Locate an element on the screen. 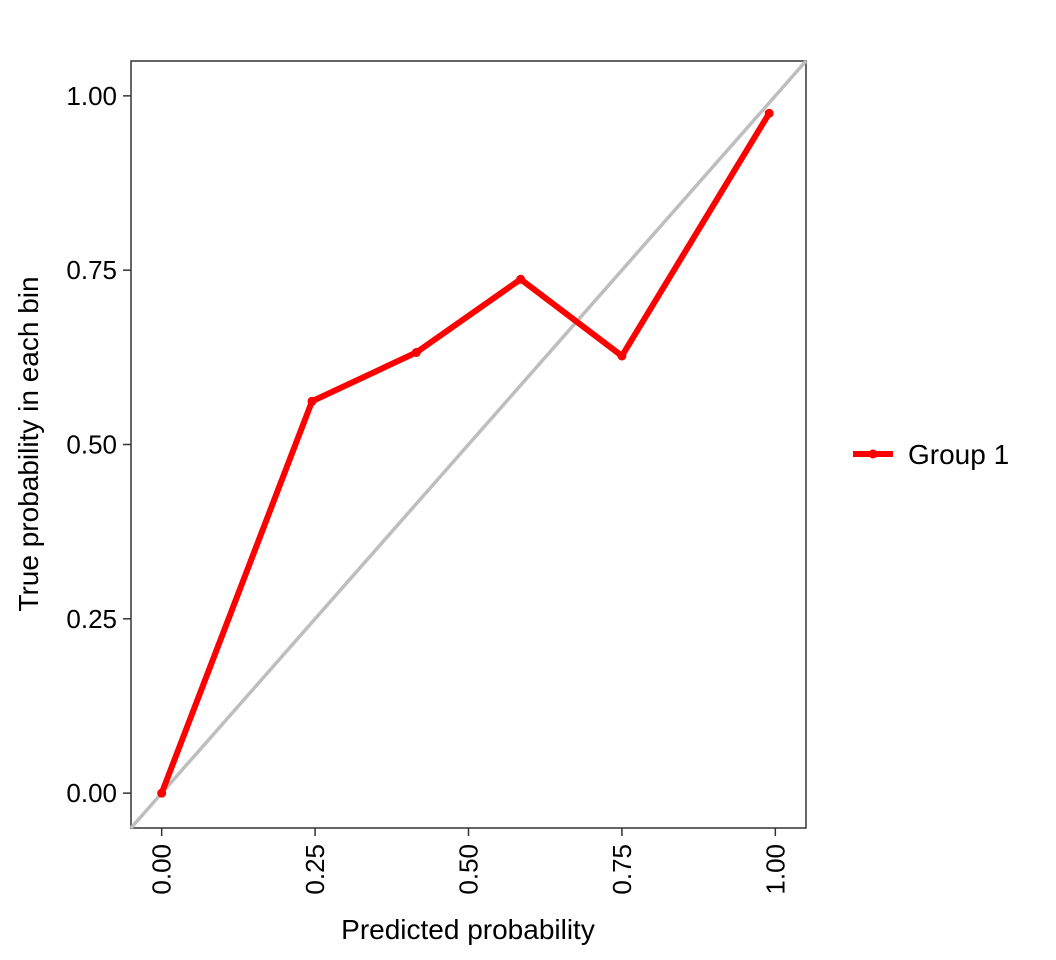 The height and width of the screenshot is (960, 1056). legend: Group 1 is located at coordinates (931, 454).